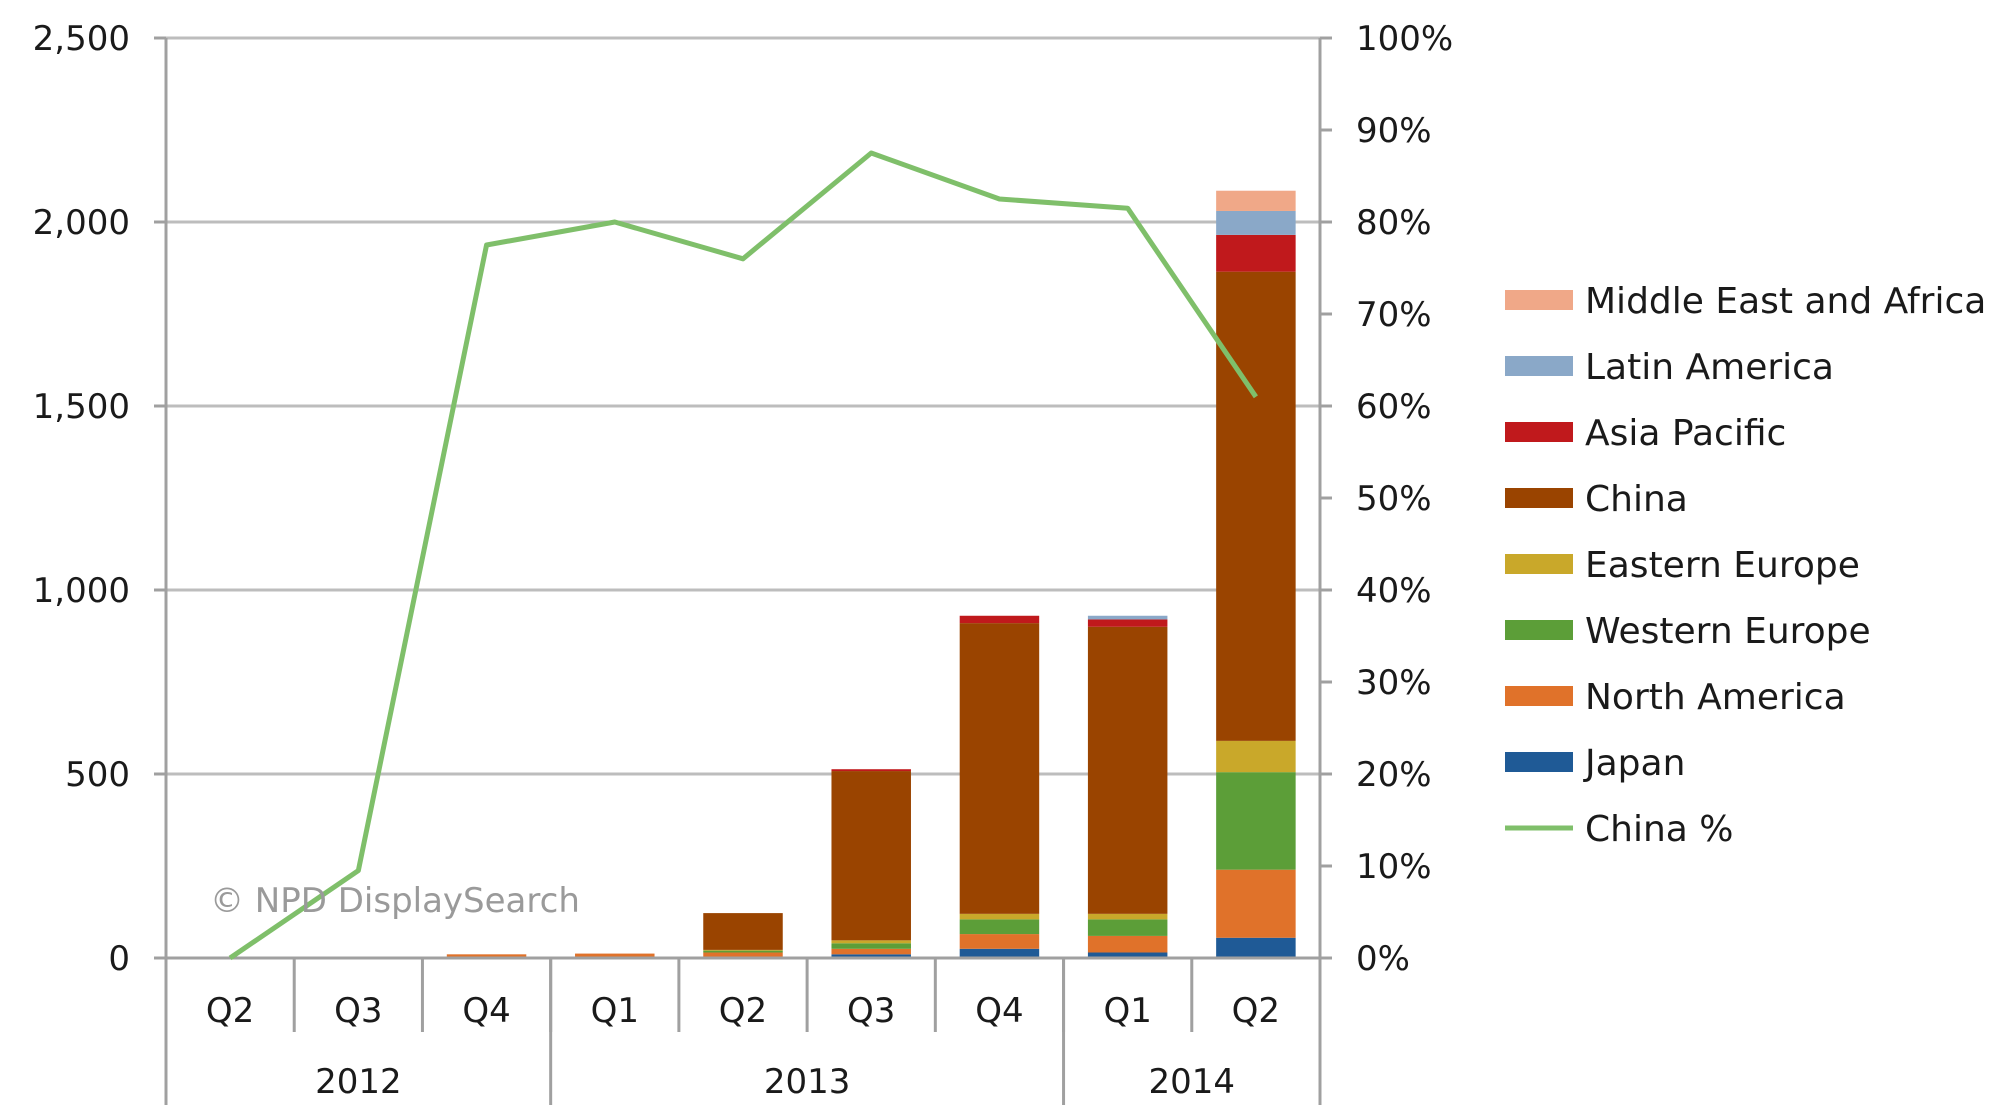 Image resolution: width=2000 pixels, height=1120 pixels. Describe the element at coordinates (81, 591) in the screenshot. I see `left-tick-label: 1,000` at that location.